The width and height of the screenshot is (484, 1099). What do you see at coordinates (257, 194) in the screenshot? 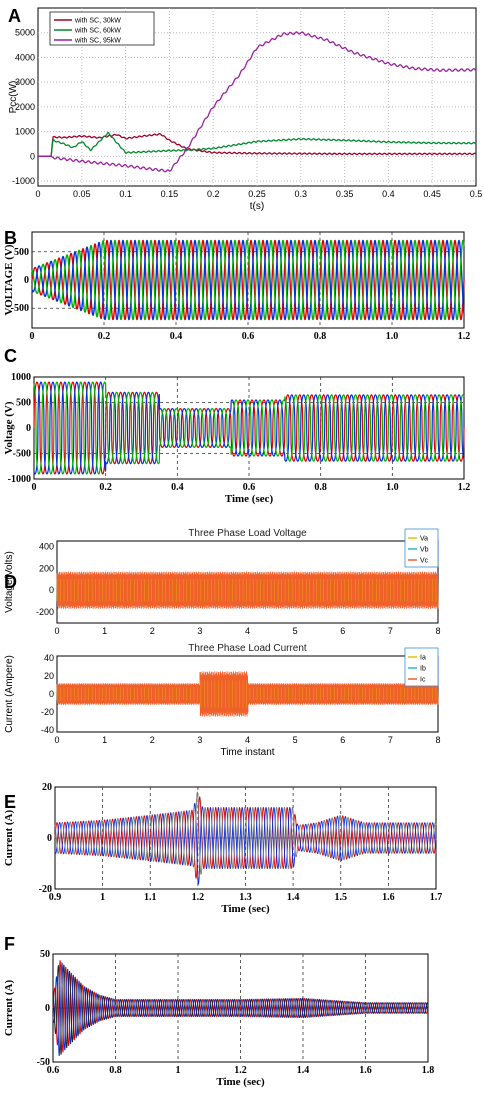
I see `panel-a-x-tick-label: 0.25` at bounding box center [257, 194].